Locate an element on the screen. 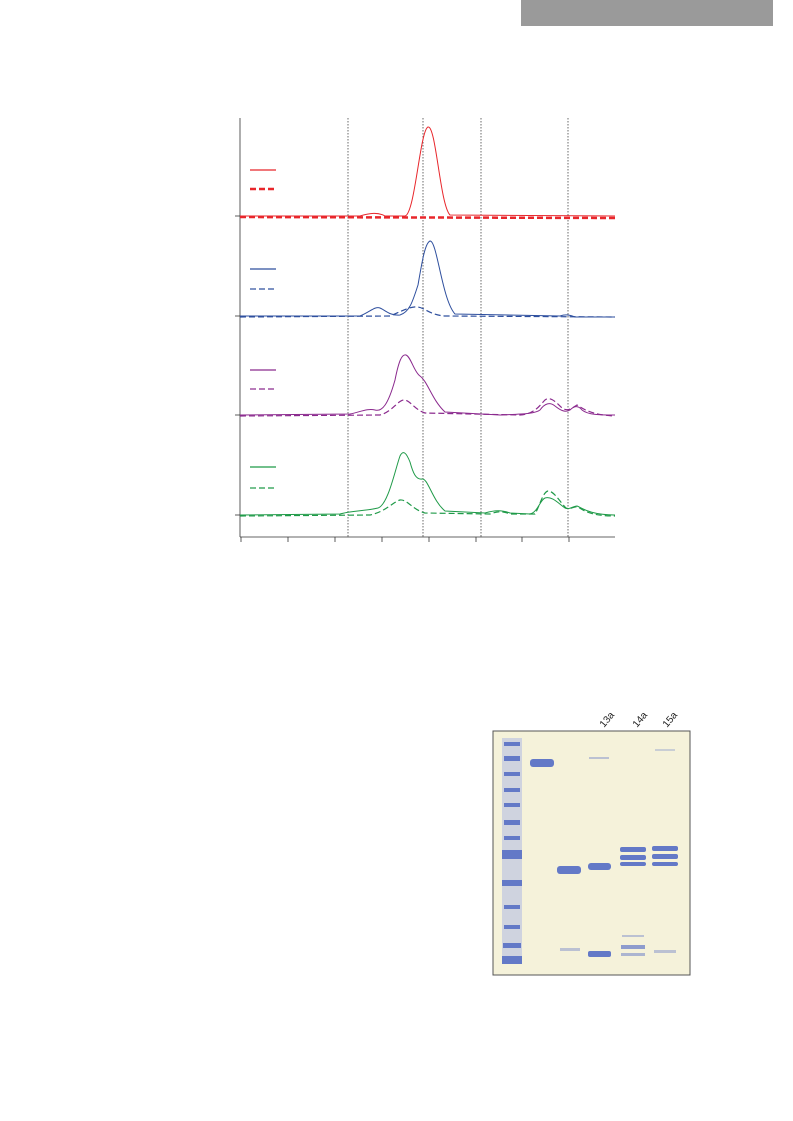 The image size is (793, 1121). lane-label: 13a is located at coordinates (607, 720).